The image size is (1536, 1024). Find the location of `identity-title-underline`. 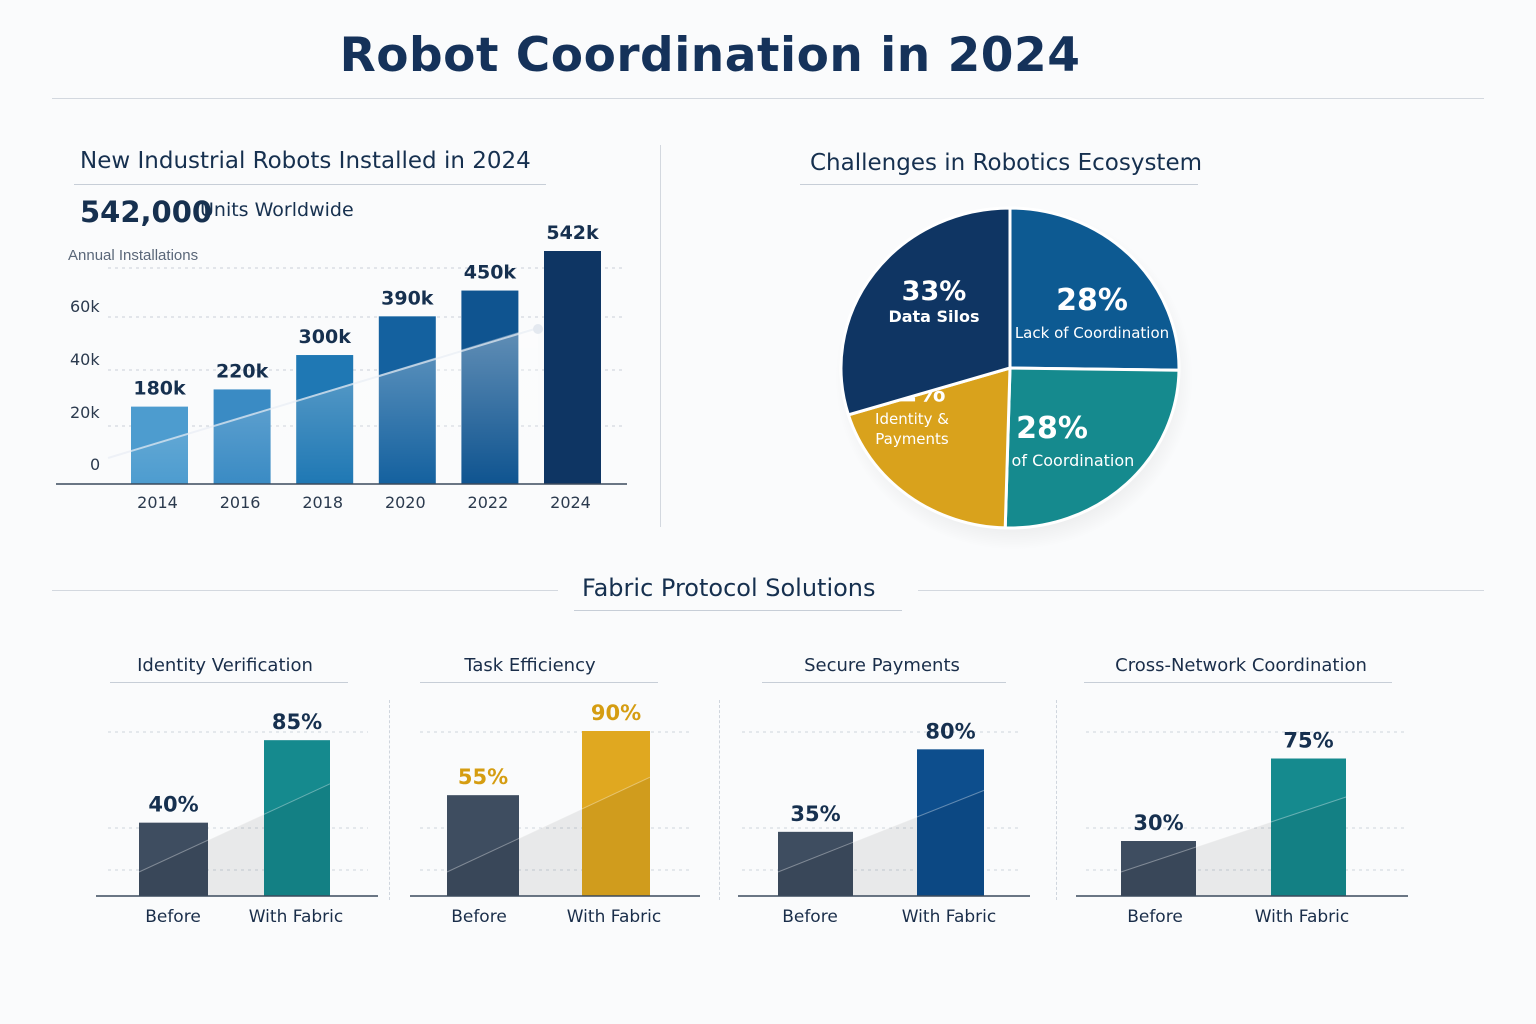

identity-title-underline is located at coordinates (229, 682).